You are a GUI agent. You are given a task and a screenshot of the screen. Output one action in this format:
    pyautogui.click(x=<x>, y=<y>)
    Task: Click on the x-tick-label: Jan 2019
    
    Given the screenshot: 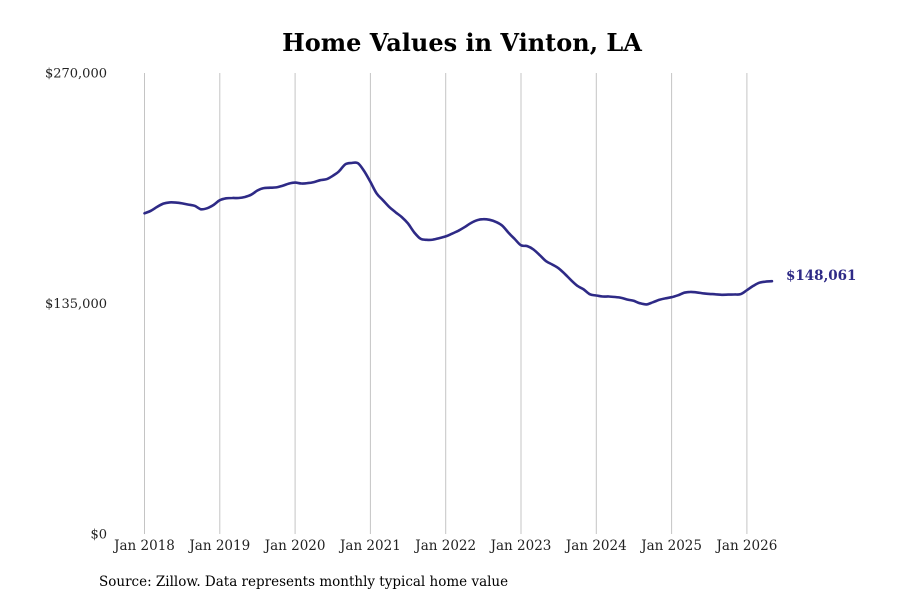 What is the action you would take?
    pyautogui.click(x=218, y=546)
    